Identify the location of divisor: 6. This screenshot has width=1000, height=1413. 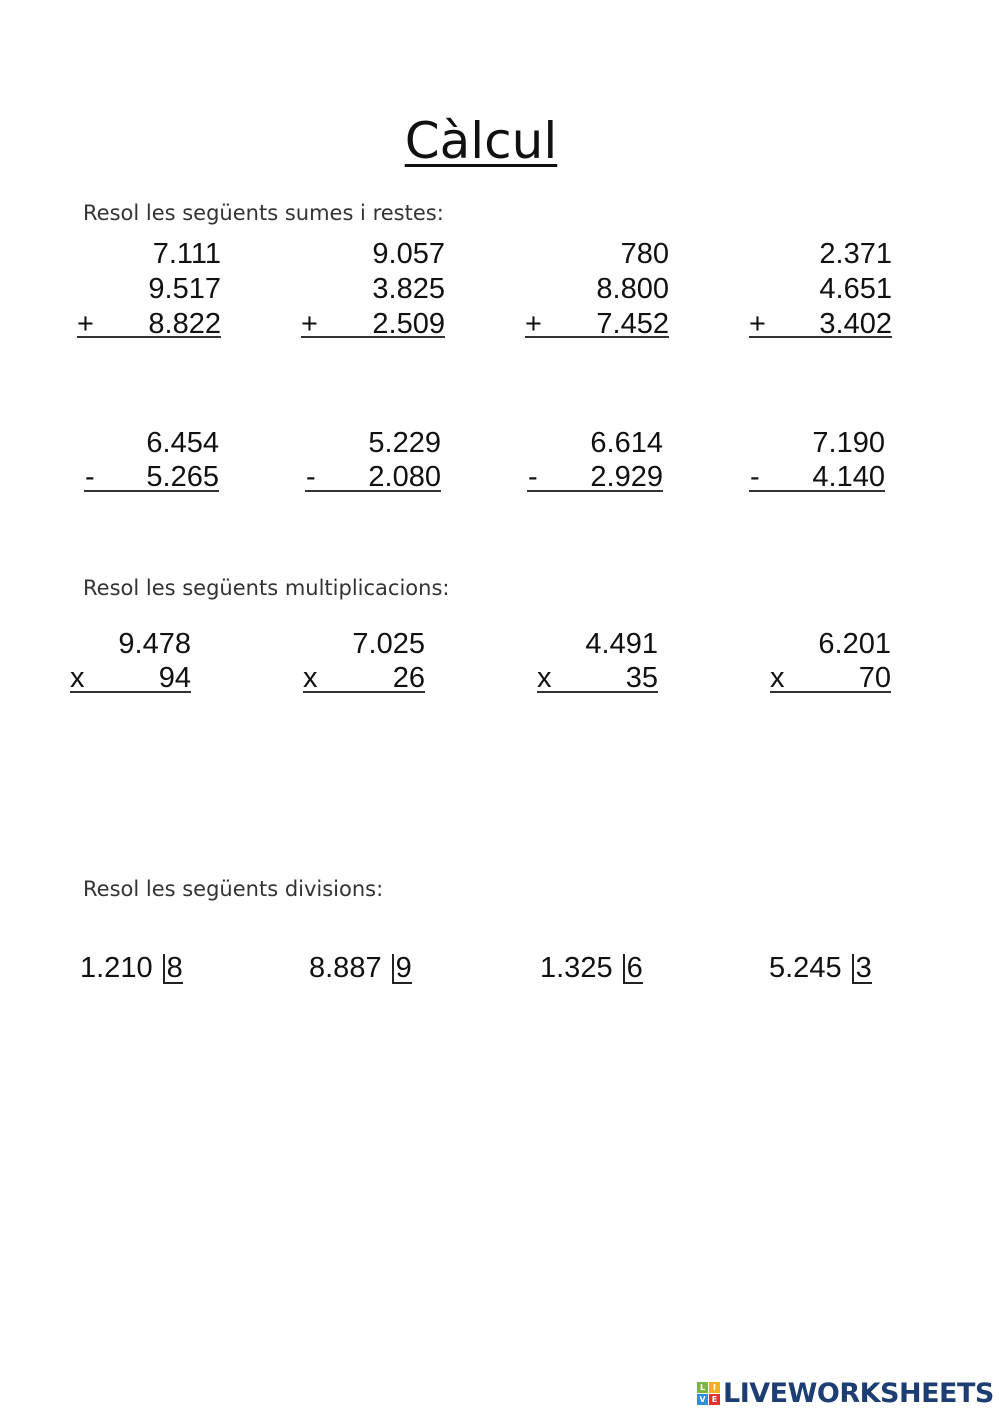
(632, 969).